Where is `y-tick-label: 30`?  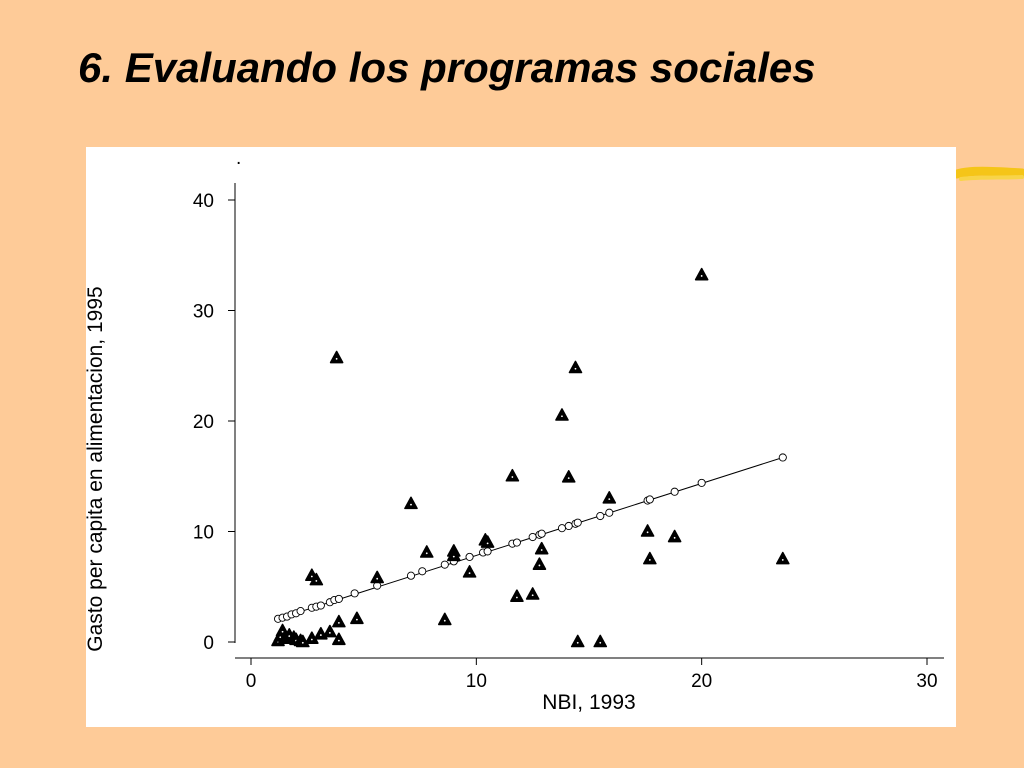
y-tick-label: 30 is located at coordinates (203, 312).